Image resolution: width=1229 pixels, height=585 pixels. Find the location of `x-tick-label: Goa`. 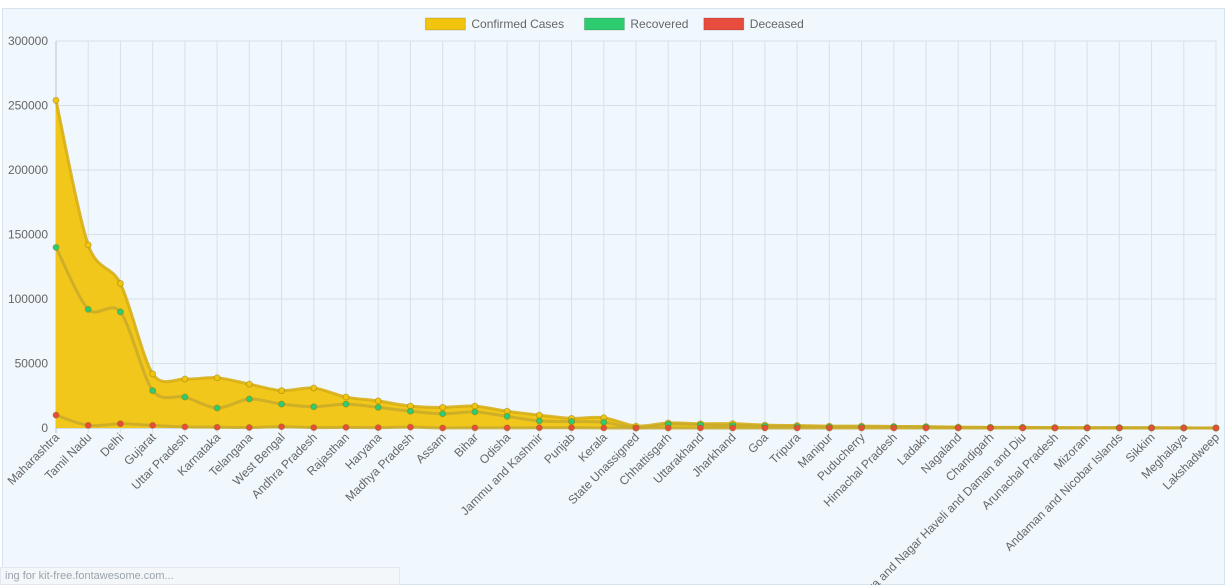

x-tick-label: Goa is located at coordinates (758, 443).